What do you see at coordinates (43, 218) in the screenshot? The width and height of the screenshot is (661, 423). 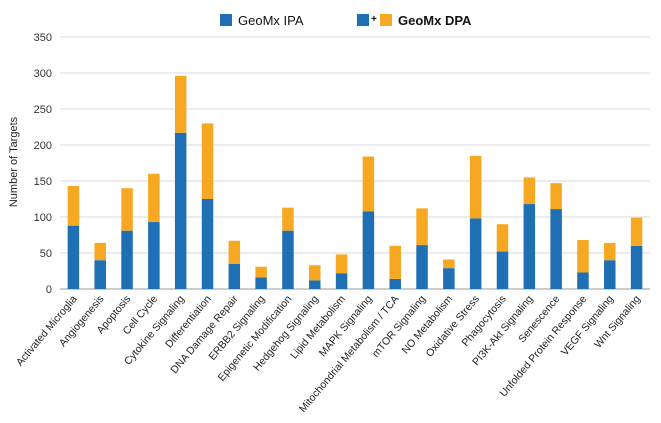 I see `y-tick-label: 100` at bounding box center [43, 218].